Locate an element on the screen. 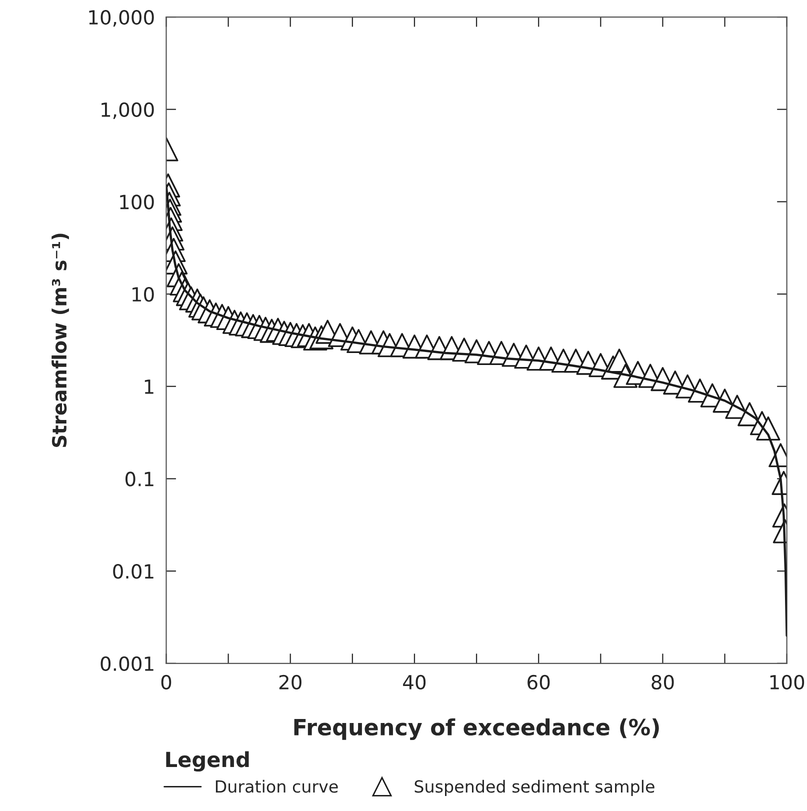  y-tick-label: 0.001 is located at coordinates (127, 664).